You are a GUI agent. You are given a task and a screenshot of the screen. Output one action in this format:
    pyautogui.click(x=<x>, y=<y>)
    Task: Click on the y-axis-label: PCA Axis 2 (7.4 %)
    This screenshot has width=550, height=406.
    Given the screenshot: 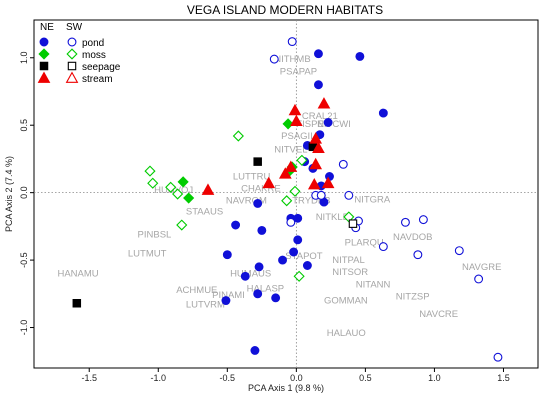 What is the action you would take?
    pyautogui.click(x=9, y=194)
    